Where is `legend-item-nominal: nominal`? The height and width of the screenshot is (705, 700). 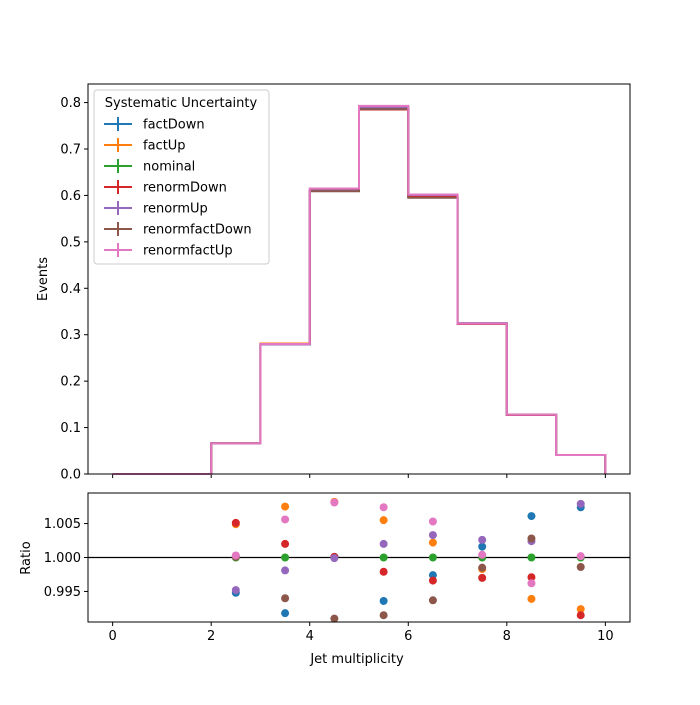 legend-item-nominal: nominal is located at coordinates (149, 167).